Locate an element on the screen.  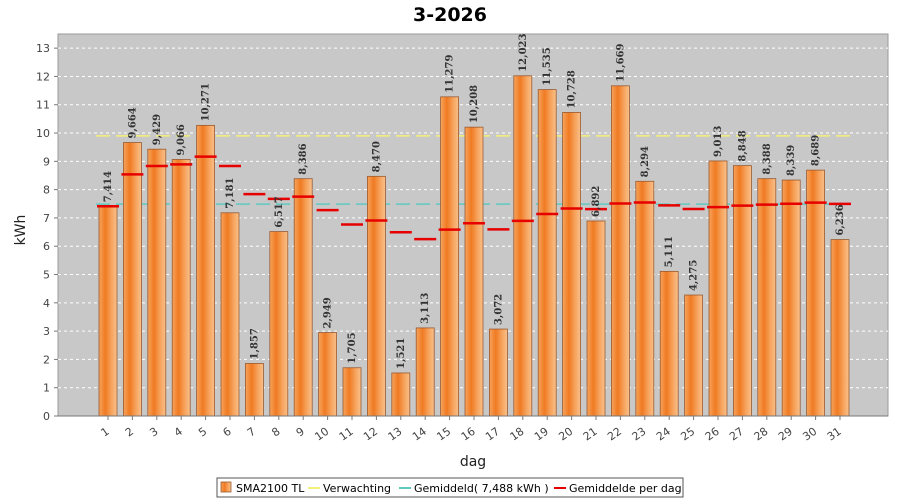
x-tick-label: 28 is located at coordinates (761, 434).